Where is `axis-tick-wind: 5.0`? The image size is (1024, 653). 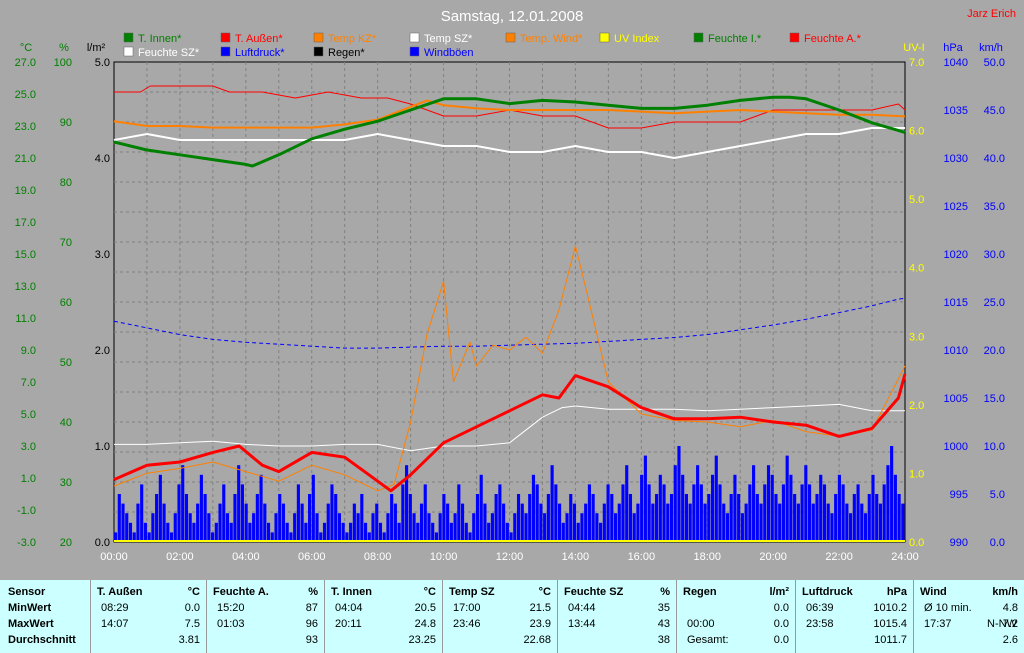
axis-tick-wind: 5.0 is located at coordinates (997, 495).